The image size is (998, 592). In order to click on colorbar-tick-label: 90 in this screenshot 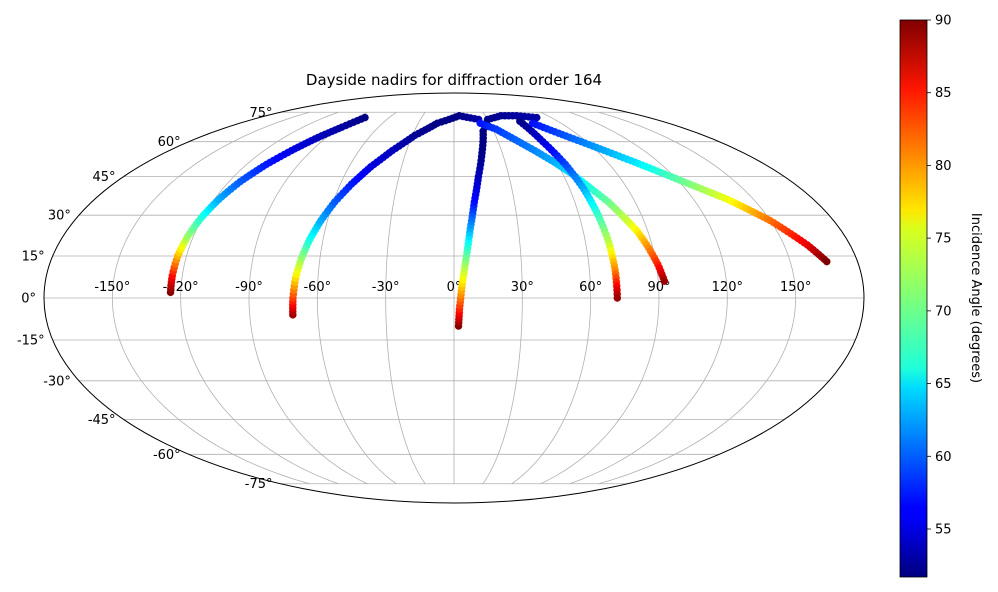, I will do `click(943, 21)`.